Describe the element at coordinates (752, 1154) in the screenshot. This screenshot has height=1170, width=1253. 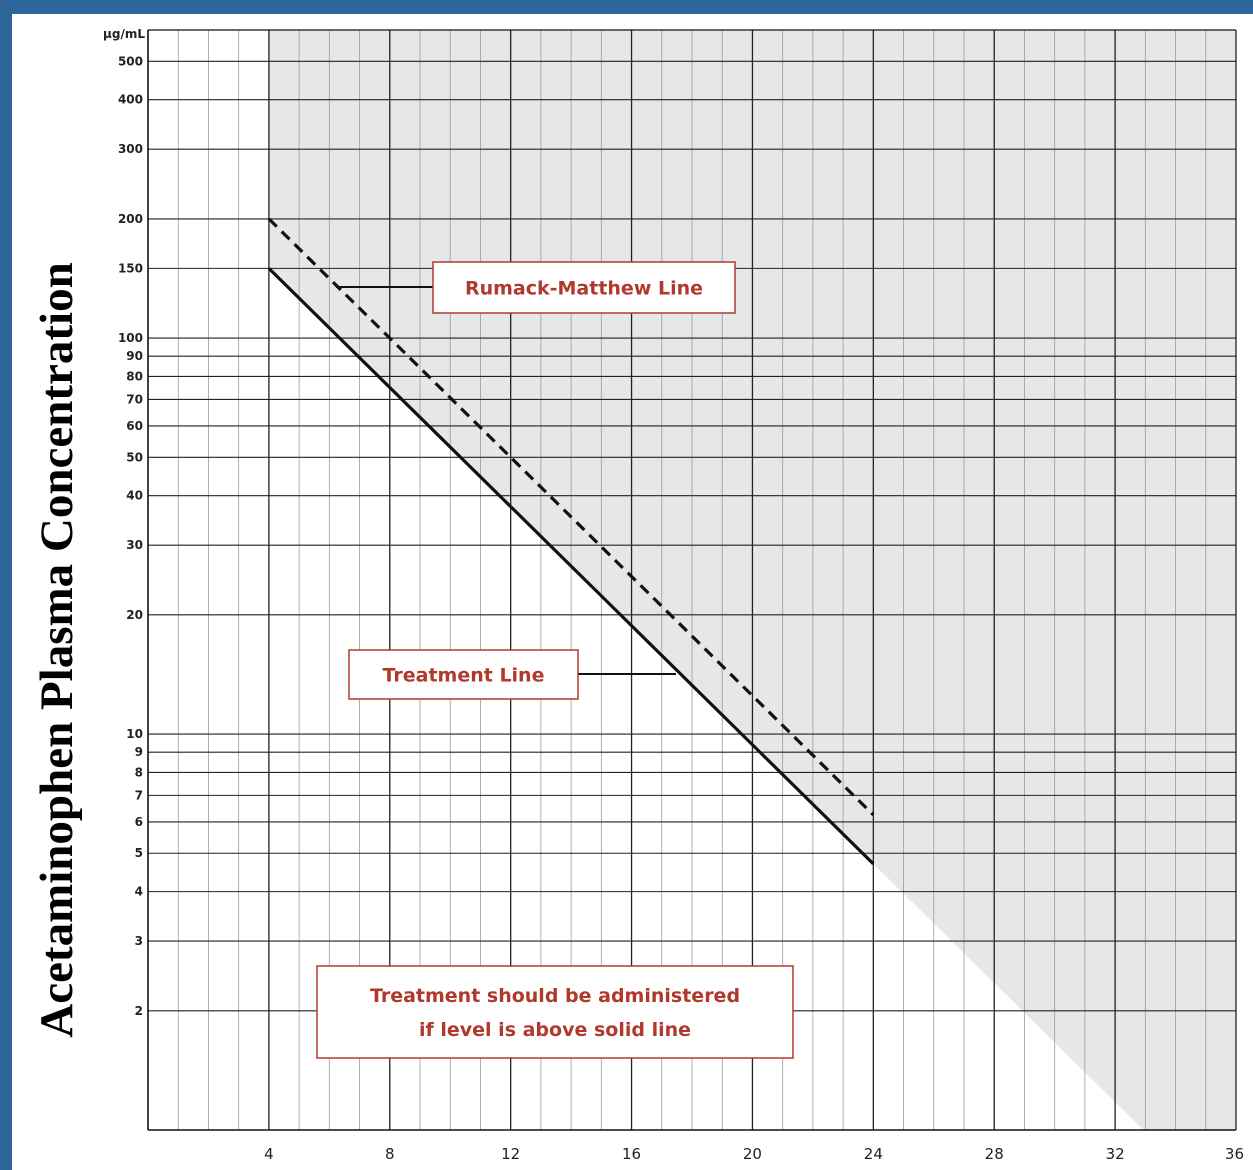
I see `x-tick-label: 20` at that location.